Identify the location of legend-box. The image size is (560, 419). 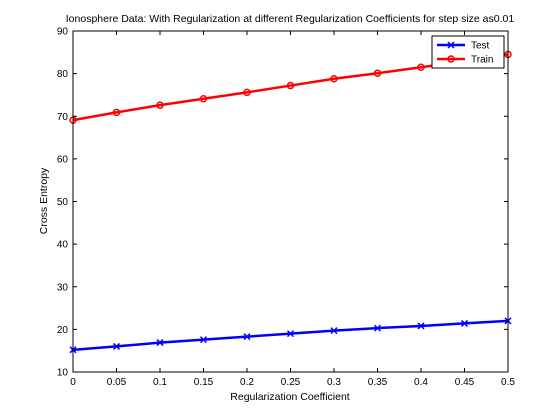
(468, 52).